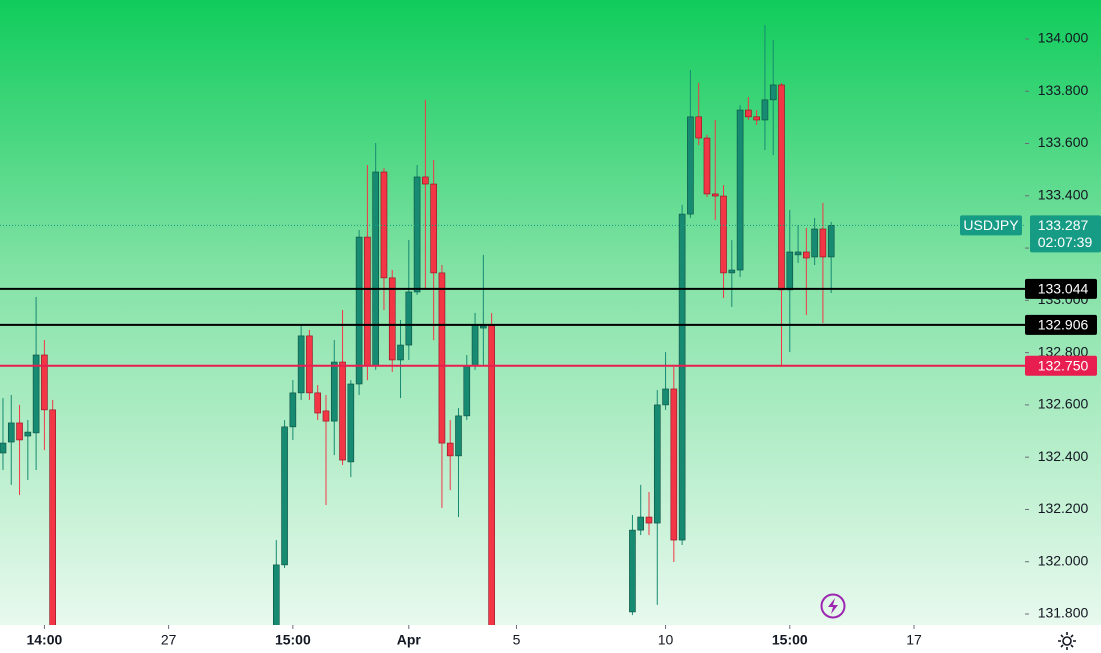 This screenshot has width=1101, height=653. Describe the element at coordinates (409, 640) in the screenshot. I see `x-tick-label: Apr` at that location.